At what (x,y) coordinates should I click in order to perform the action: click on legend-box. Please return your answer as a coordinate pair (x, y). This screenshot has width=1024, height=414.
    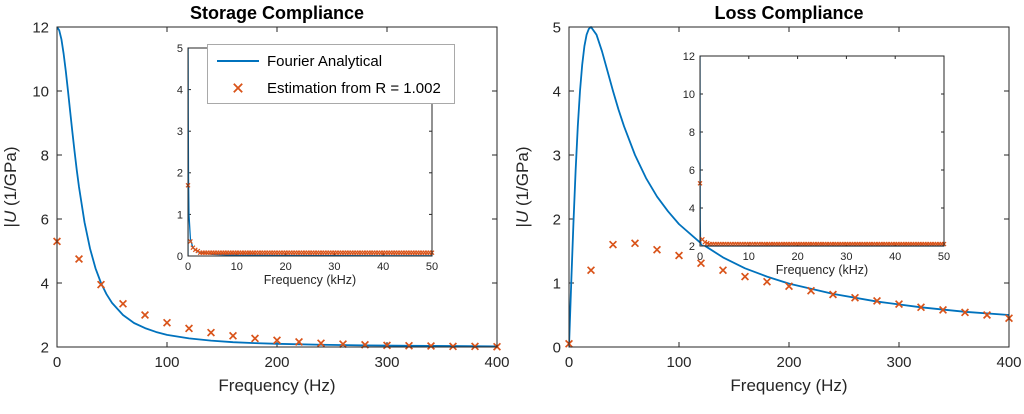
    Looking at the image, I should click on (331, 74).